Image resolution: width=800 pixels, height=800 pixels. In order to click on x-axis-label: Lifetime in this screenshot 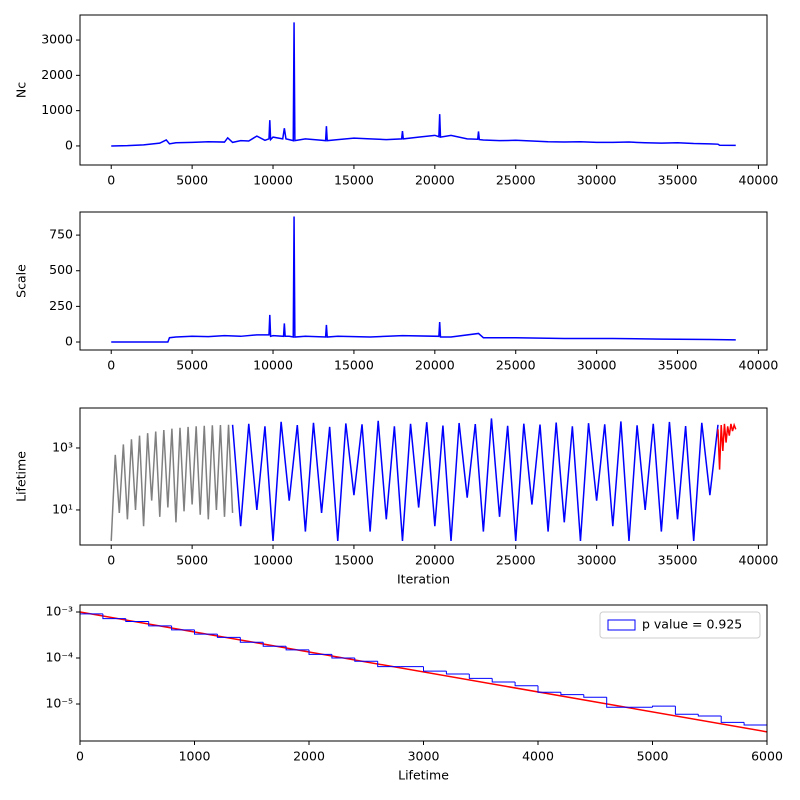, I will do `click(423, 775)`.